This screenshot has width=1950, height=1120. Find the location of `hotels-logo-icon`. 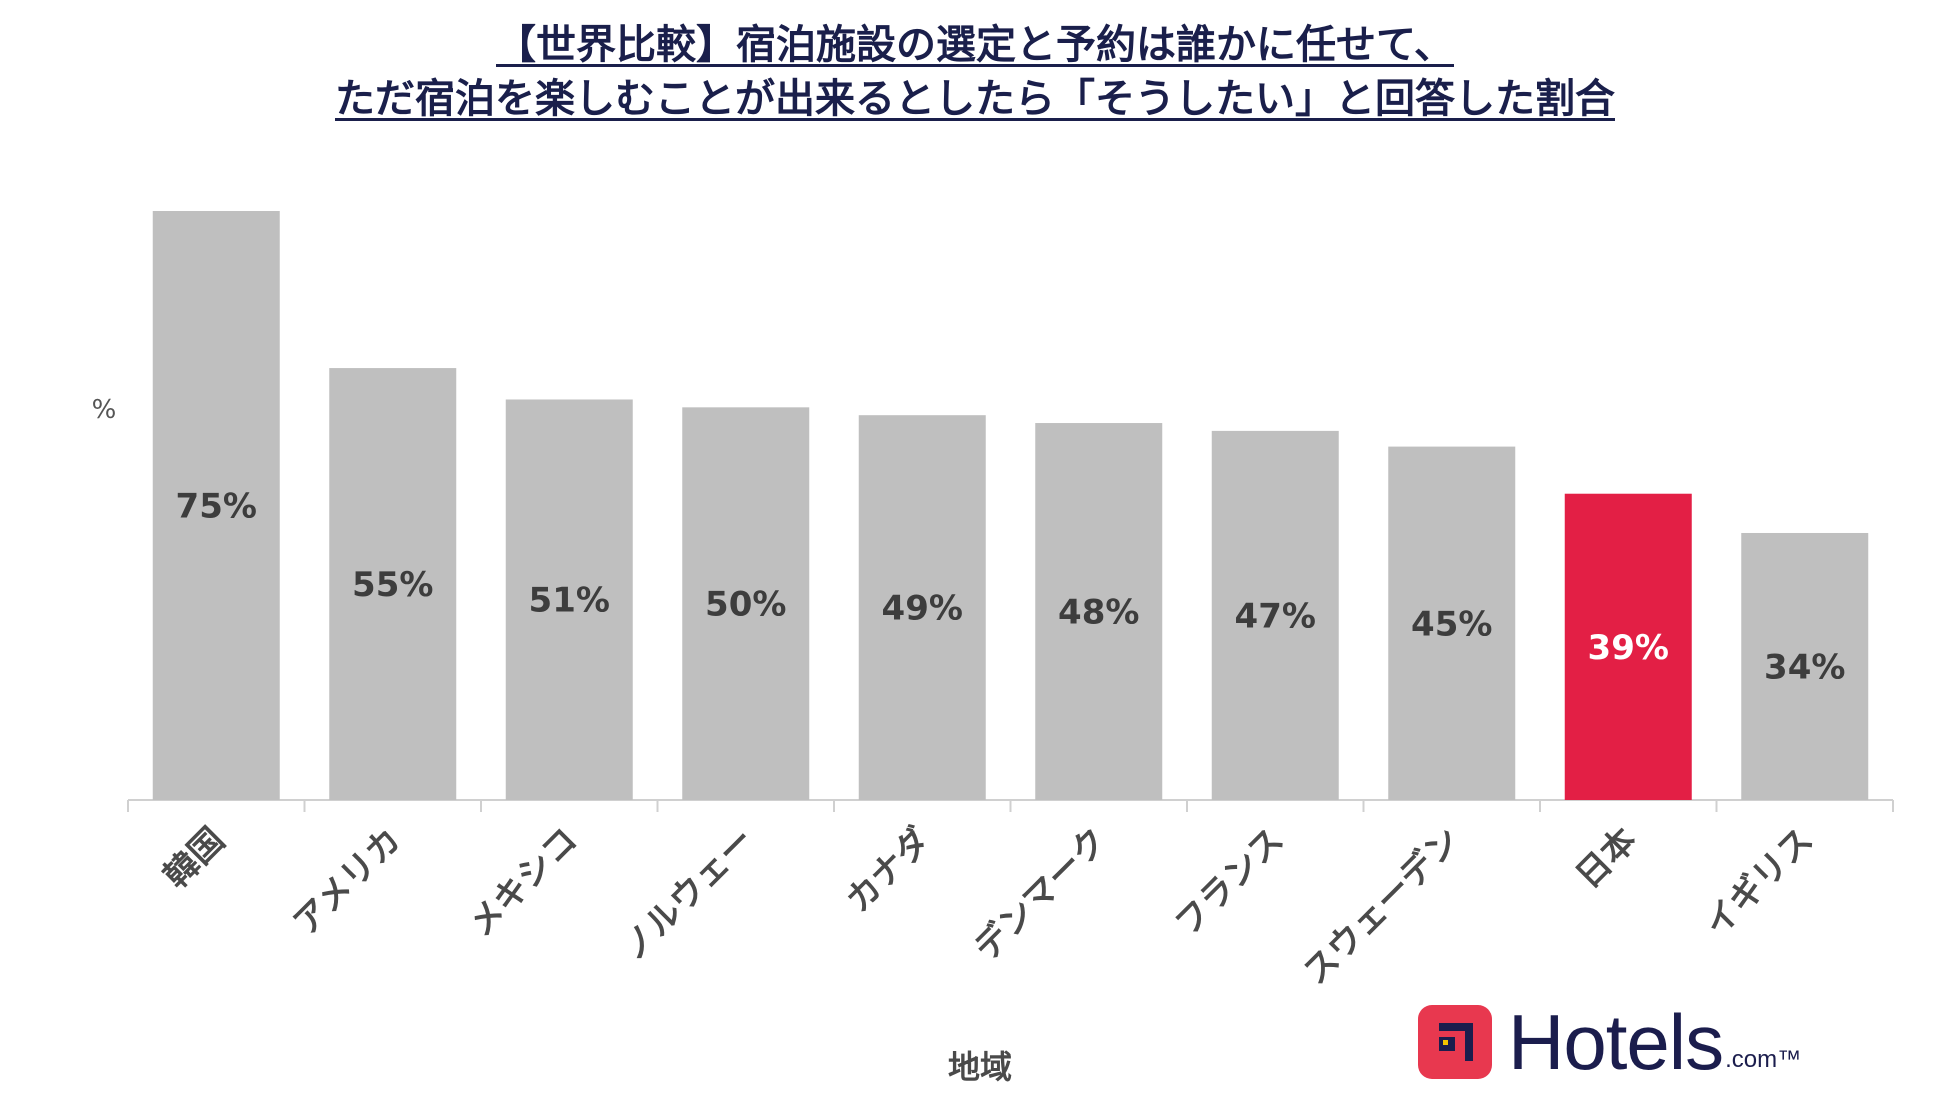

hotels-logo-icon is located at coordinates (1455, 1042).